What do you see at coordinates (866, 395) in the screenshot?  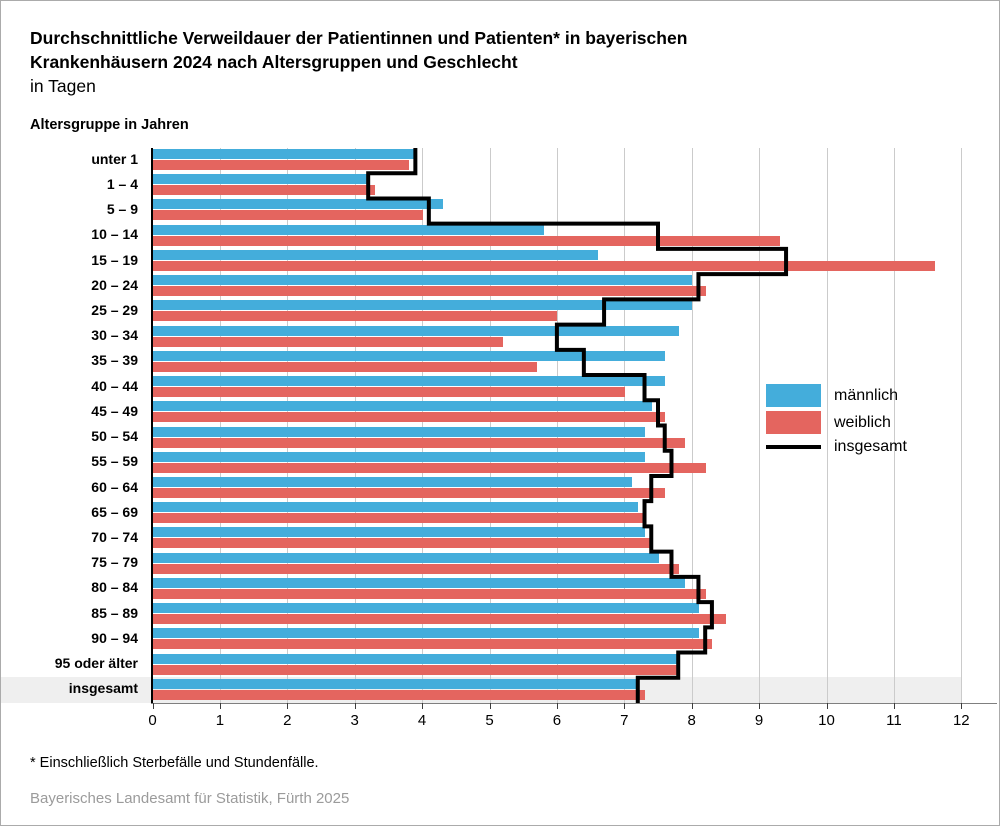 I see `legend-label-male: männlich` at bounding box center [866, 395].